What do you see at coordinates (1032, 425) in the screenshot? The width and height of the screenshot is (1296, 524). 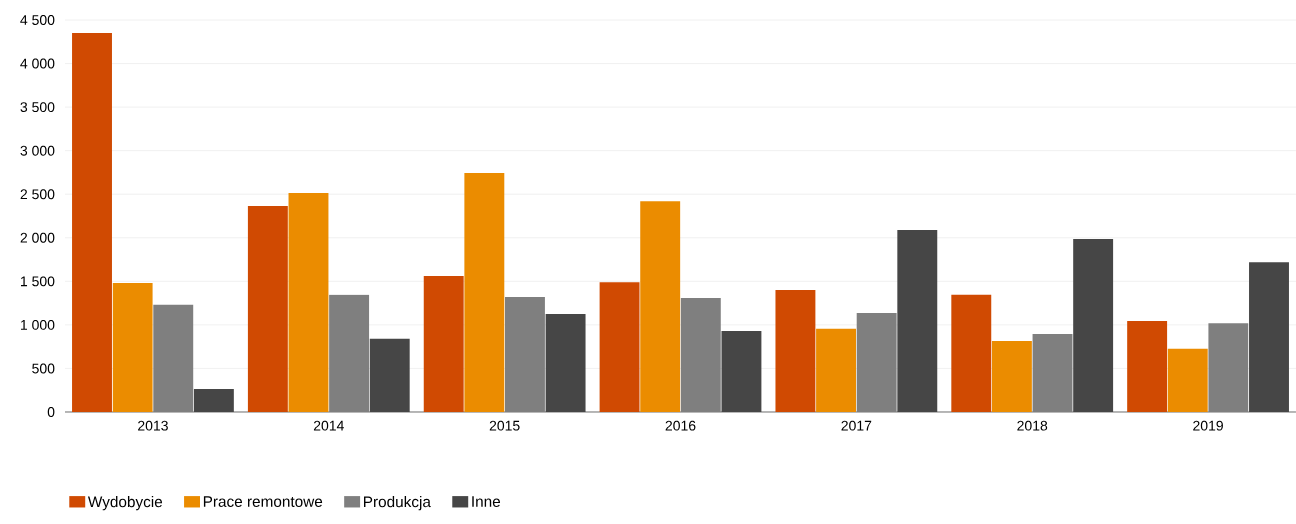 I see `x-tick-label: 2018` at bounding box center [1032, 425].